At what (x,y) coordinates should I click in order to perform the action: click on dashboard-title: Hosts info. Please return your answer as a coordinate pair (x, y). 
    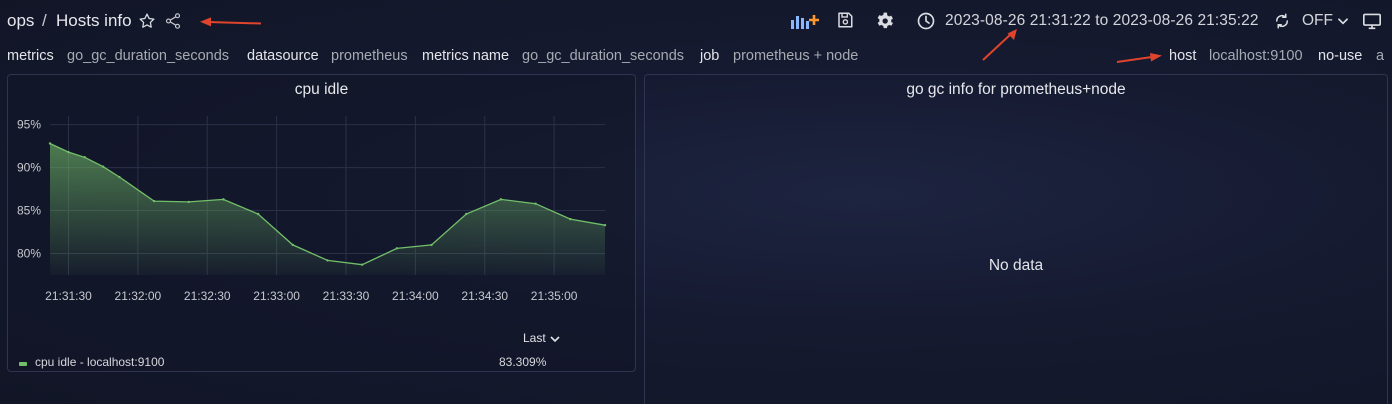
    Looking at the image, I should click on (94, 20).